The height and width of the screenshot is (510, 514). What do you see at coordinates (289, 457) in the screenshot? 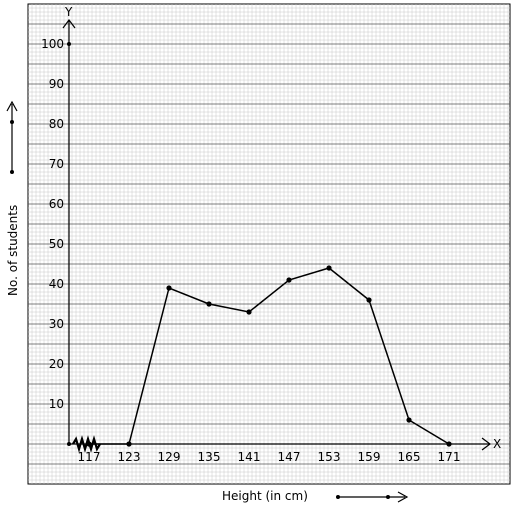
I see `x-tick-label: 147` at bounding box center [289, 457].